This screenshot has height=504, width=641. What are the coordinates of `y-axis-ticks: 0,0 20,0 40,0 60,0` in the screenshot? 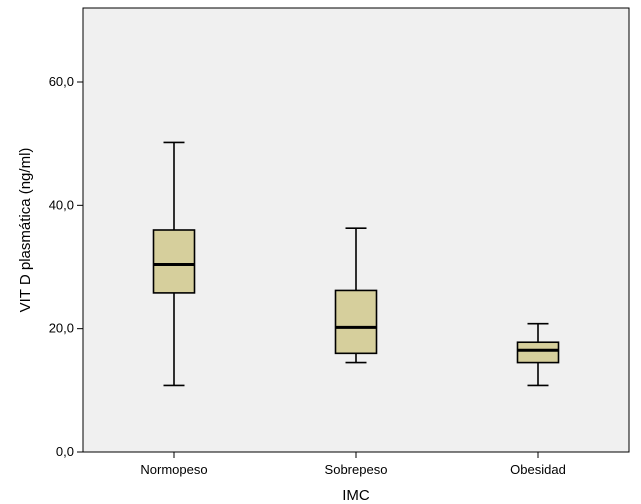 It's located at (66, 266).